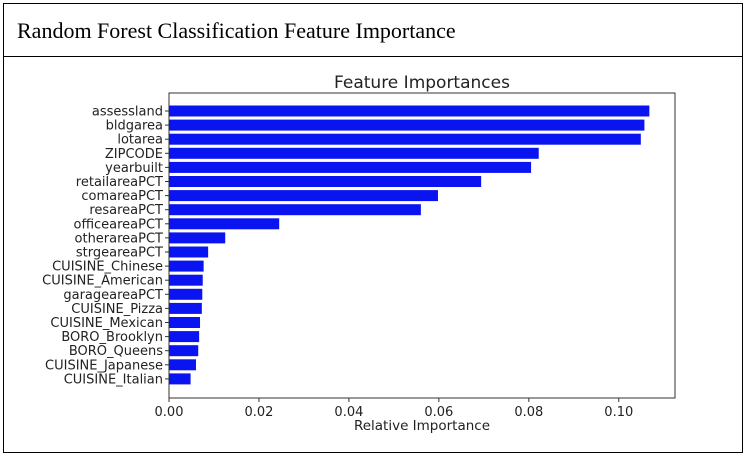 The width and height of the screenshot is (748, 458). I want to click on x-tick-label: 0.10, so click(618, 412).